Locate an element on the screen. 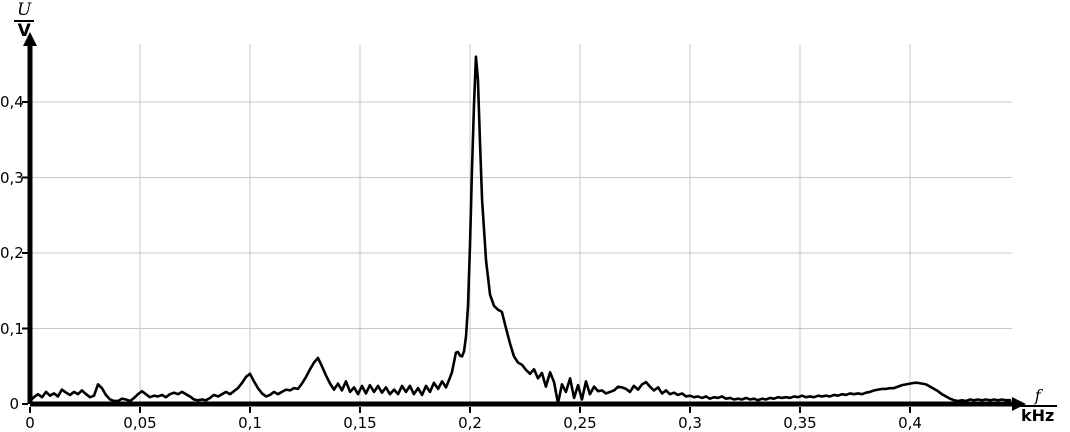 Image resolution: width=1070 pixels, height=432 pixels. x-axis-title-denominator: kHz is located at coordinates (1038, 415).